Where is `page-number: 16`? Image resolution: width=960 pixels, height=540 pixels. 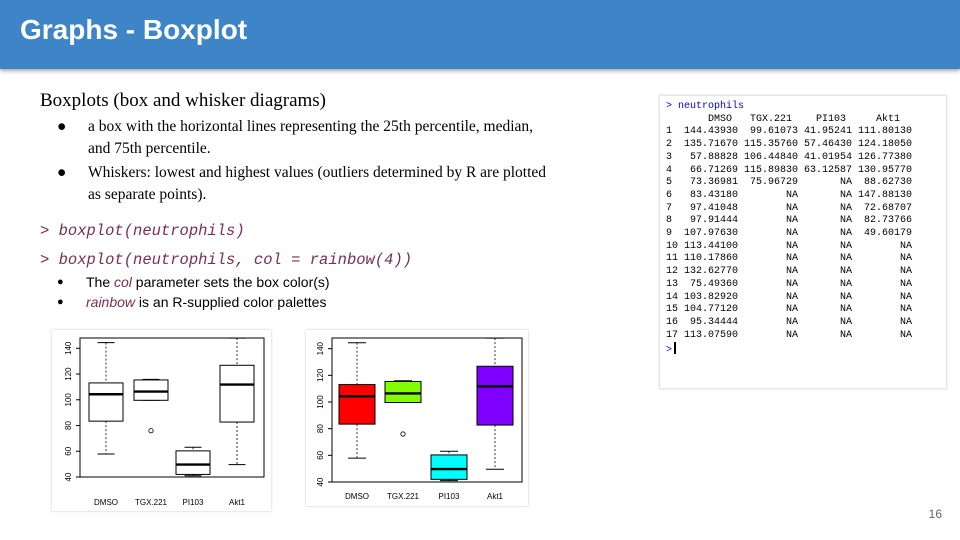 page-number: 16 is located at coordinates (935, 514).